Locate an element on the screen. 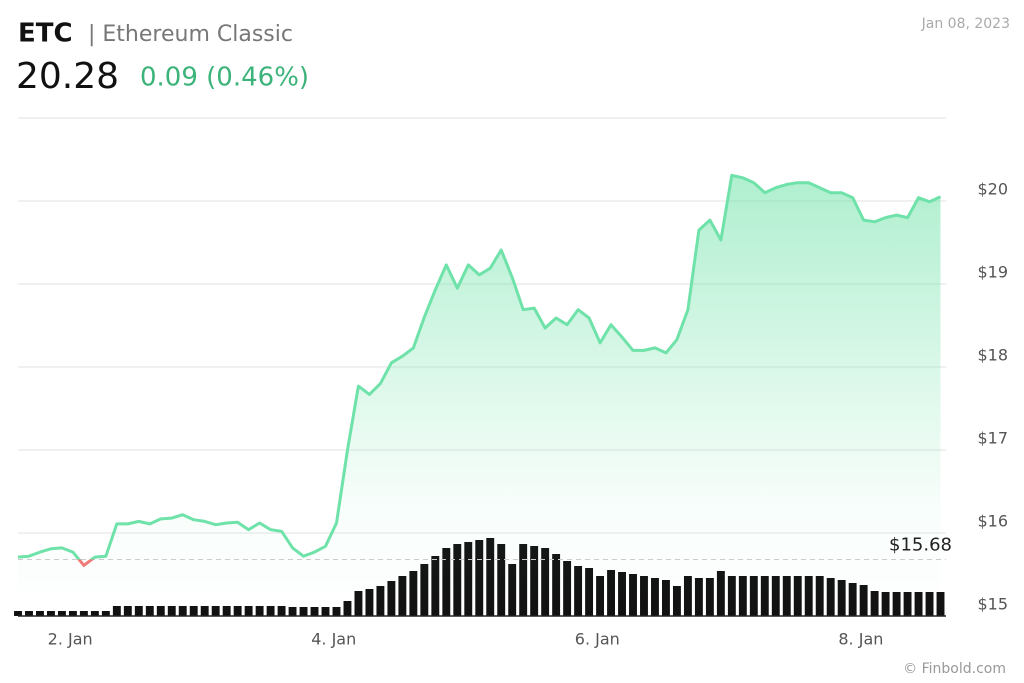  x-tick-label: 4. Jan is located at coordinates (333, 639).